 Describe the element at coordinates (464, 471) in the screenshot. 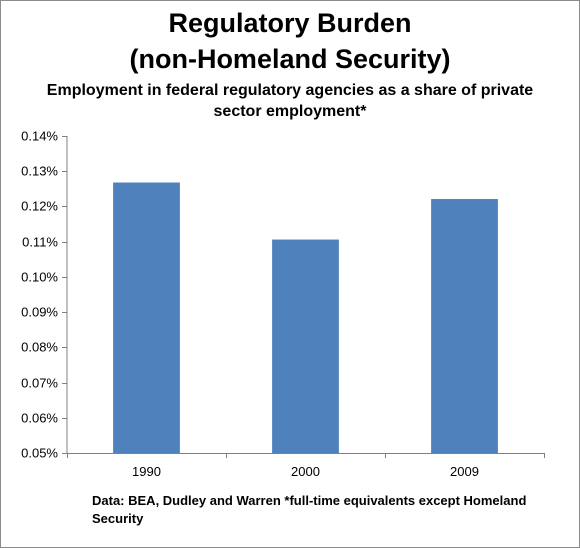

I see `x-tick-label: 2009` at that location.